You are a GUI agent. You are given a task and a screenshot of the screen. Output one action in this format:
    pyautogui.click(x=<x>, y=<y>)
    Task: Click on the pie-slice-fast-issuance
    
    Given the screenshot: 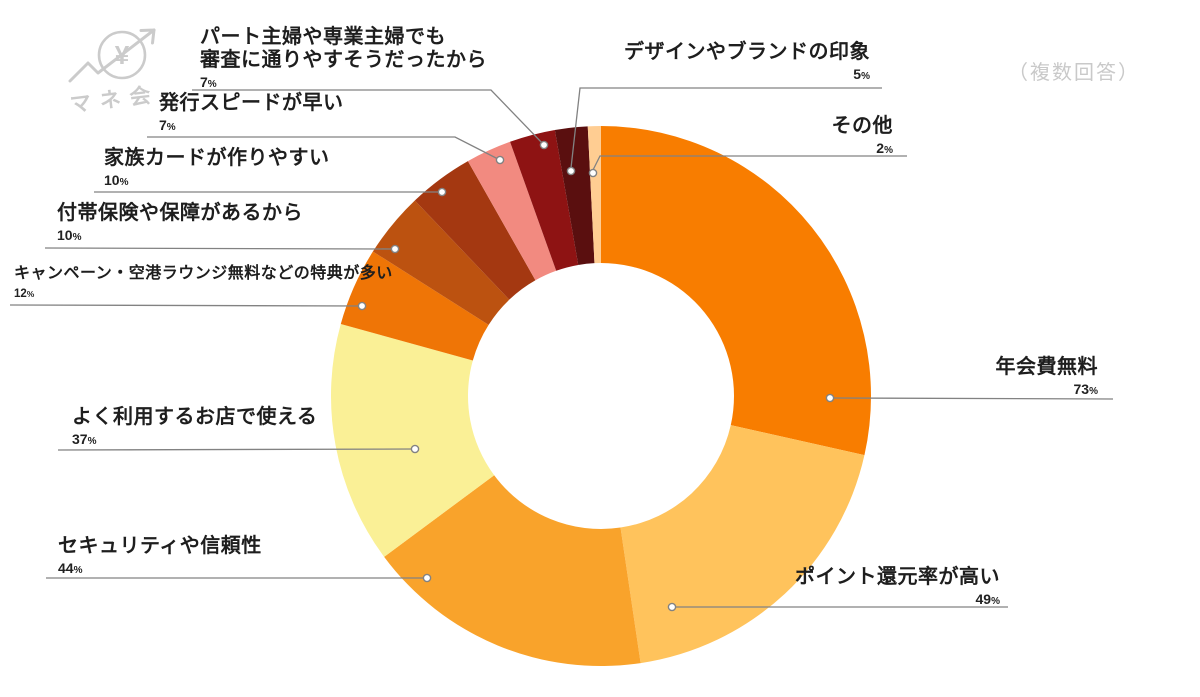 What is the action you would take?
    pyautogui.click(x=512, y=211)
    